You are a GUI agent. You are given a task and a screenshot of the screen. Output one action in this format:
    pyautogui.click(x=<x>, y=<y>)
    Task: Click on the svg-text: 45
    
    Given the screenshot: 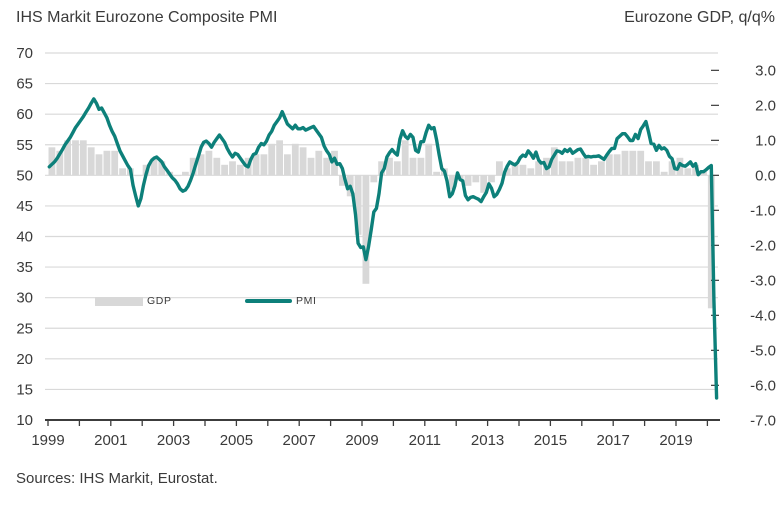 What is the action you would take?
    pyautogui.click(x=24, y=206)
    